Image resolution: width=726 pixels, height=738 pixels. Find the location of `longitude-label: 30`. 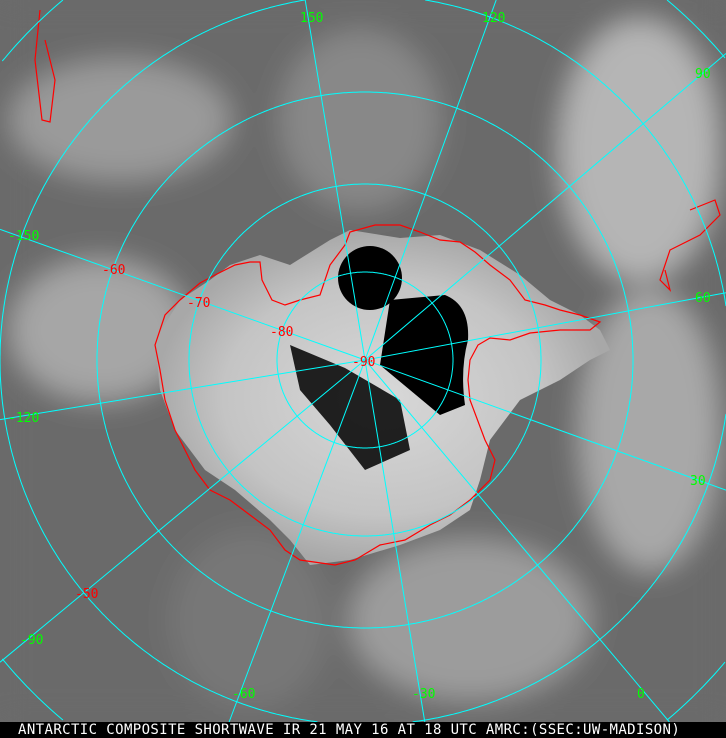

longitude-label: 30 is located at coordinates (698, 481).